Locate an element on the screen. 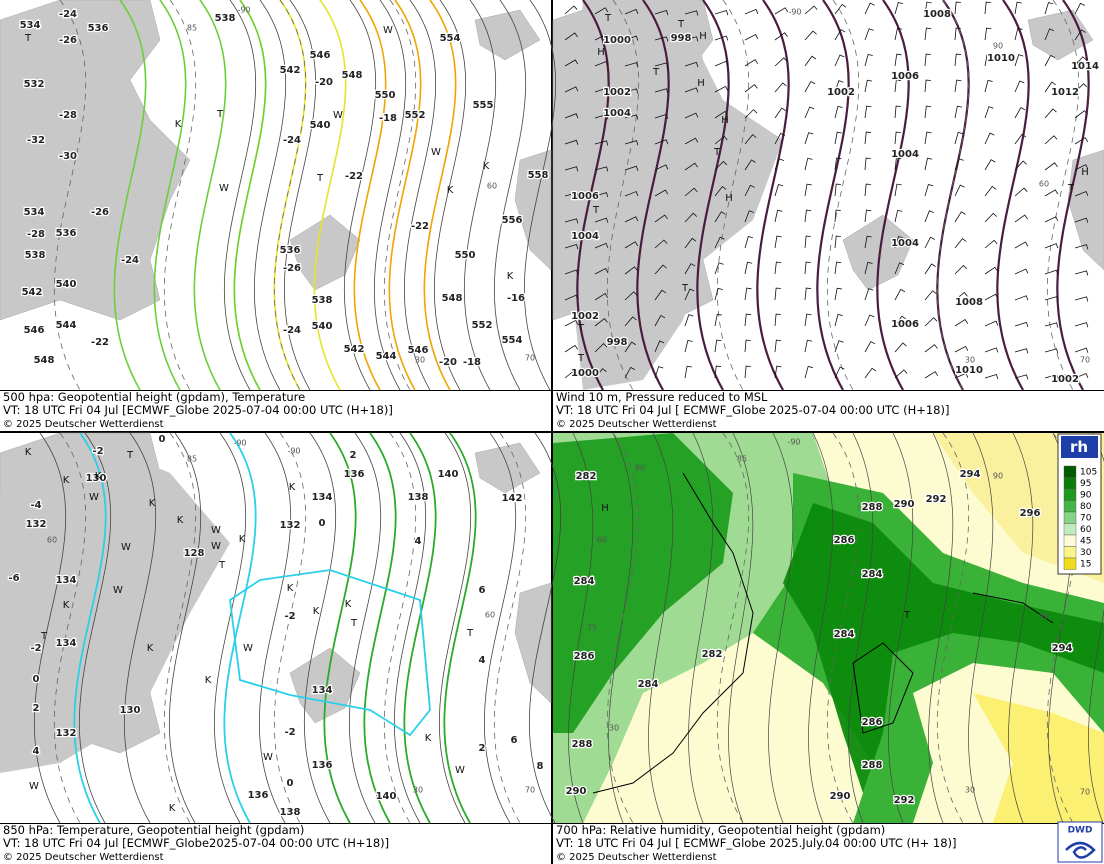 Image resolution: width=1104 pixels, height=864 pixels. contour-label: 542 is located at coordinates (354, 349).